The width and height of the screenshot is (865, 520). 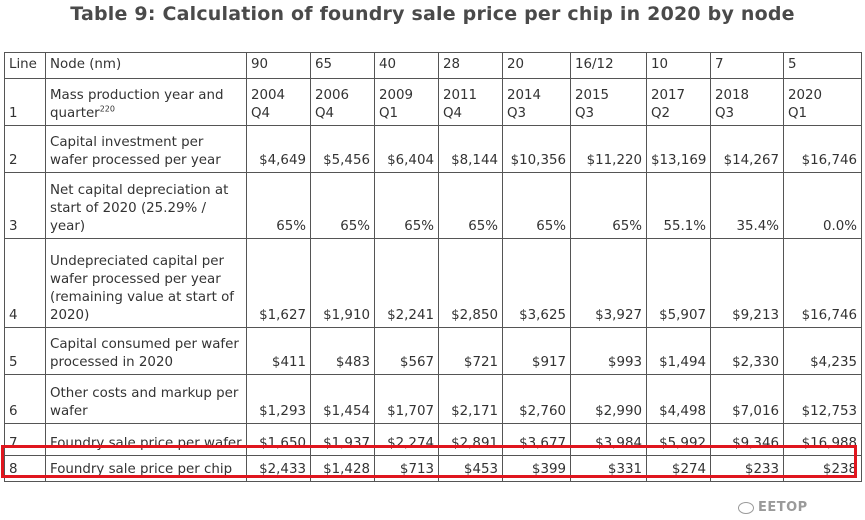 What do you see at coordinates (406, 439) in the screenshot?
I see `value-cell: $2,274` at bounding box center [406, 439].